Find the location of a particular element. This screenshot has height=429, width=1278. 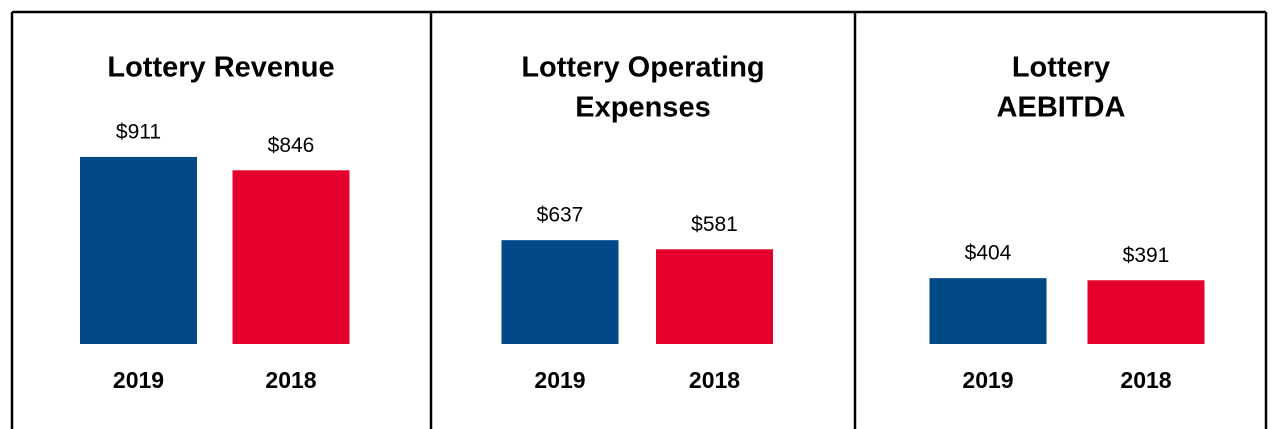

value-label: $391 is located at coordinates (1146, 255).